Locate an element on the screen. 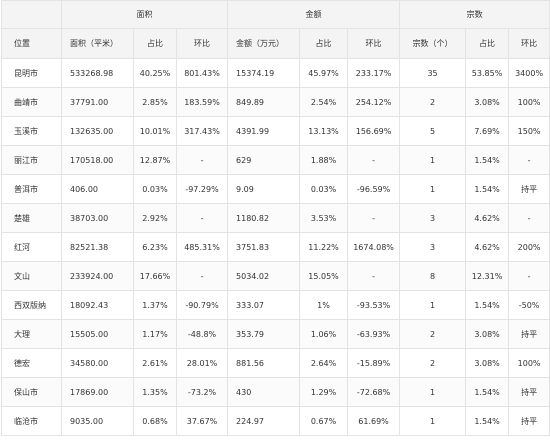 The width and height of the screenshot is (550, 440). cell-amount: 881.56 is located at coordinates (264, 363).